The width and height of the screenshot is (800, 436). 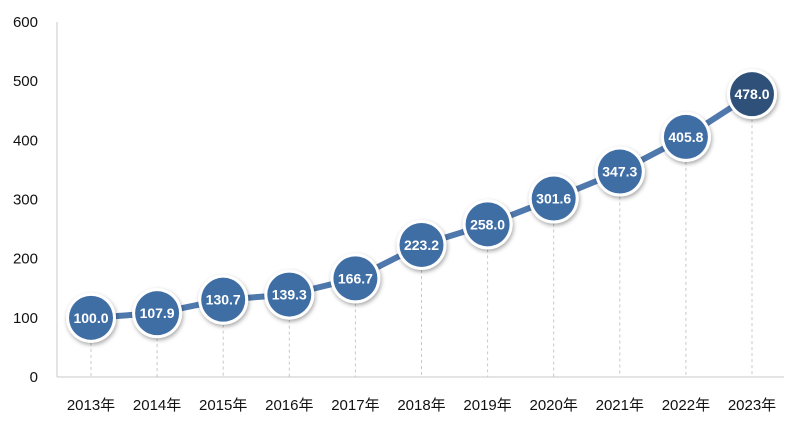 I want to click on data-label: 100.0, so click(x=90, y=318).